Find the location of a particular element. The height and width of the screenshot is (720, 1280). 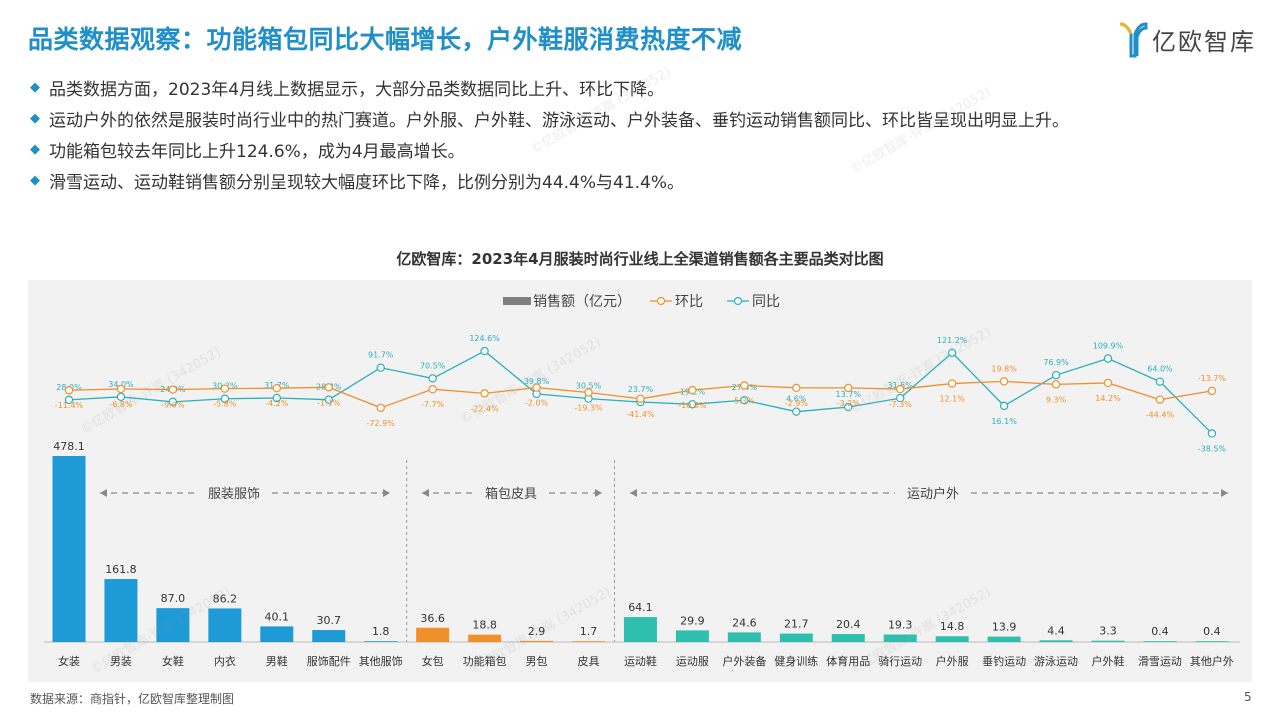

bar-value-label: 13.9 is located at coordinates (1004, 627).